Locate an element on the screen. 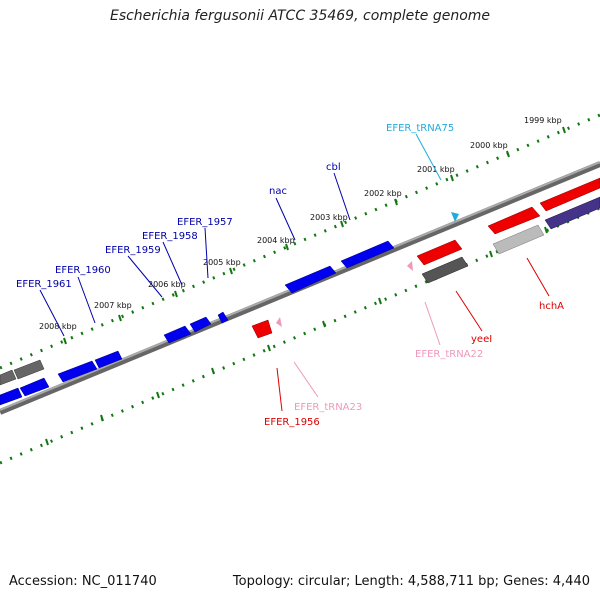 The image size is (600, 600). gene-hcha is located at coordinates (514, 220).